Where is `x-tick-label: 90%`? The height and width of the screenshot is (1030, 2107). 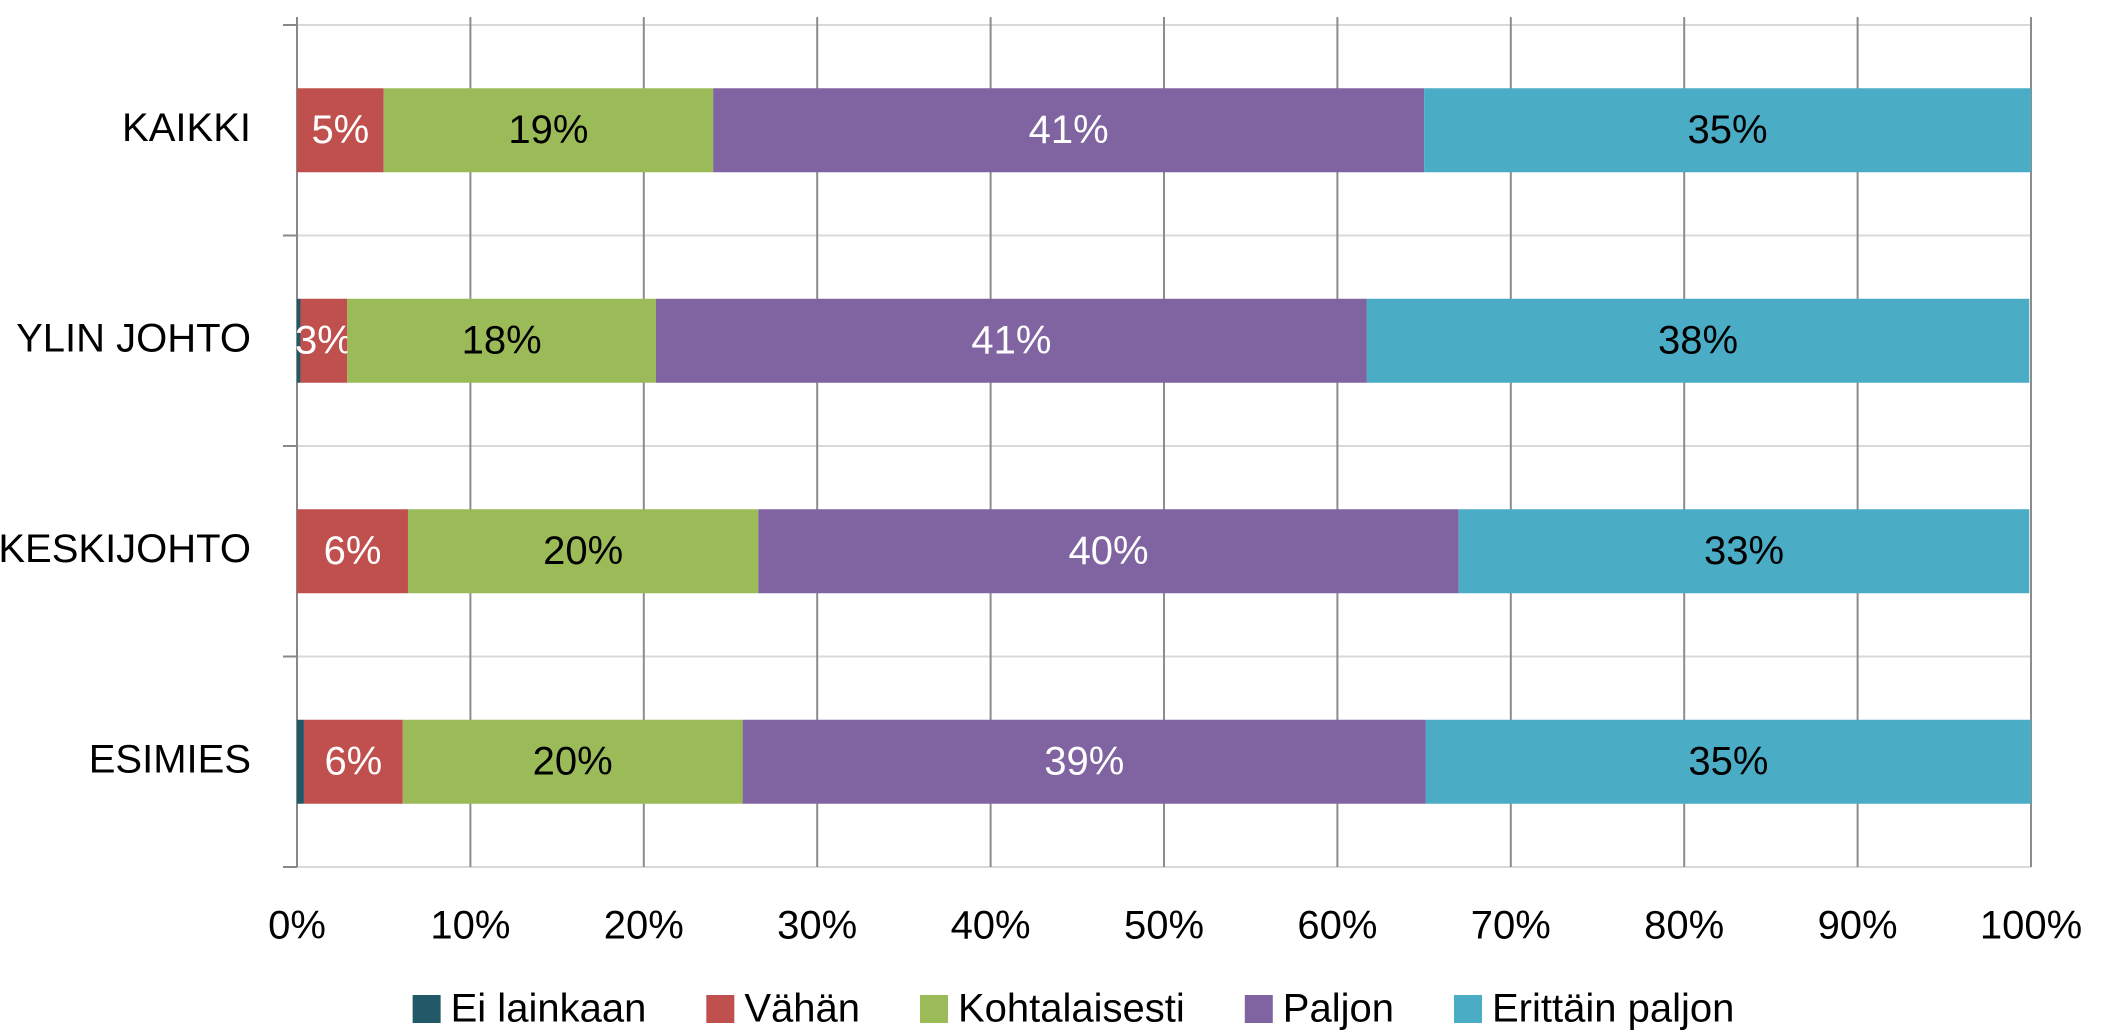
x-tick-label: 90% is located at coordinates (1858, 926).